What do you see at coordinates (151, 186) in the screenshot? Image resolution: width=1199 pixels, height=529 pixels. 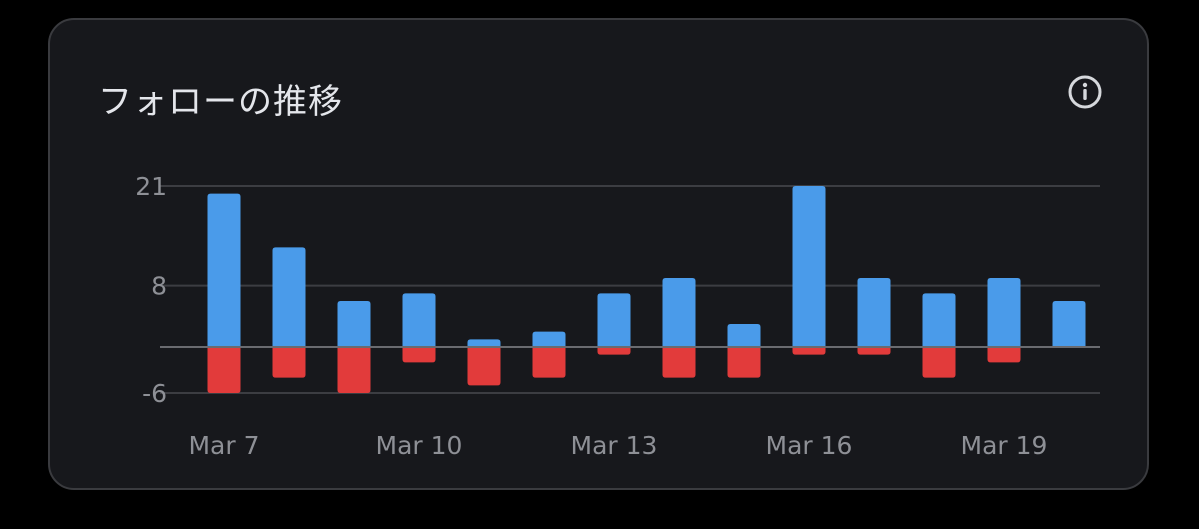 I see `y-tick-label: 21` at bounding box center [151, 186].